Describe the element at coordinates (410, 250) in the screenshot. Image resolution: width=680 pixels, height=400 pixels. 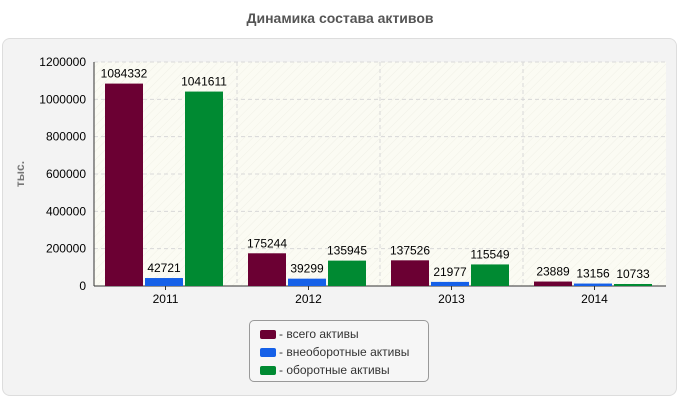
I see `bar-value-label: 137526` at that location.